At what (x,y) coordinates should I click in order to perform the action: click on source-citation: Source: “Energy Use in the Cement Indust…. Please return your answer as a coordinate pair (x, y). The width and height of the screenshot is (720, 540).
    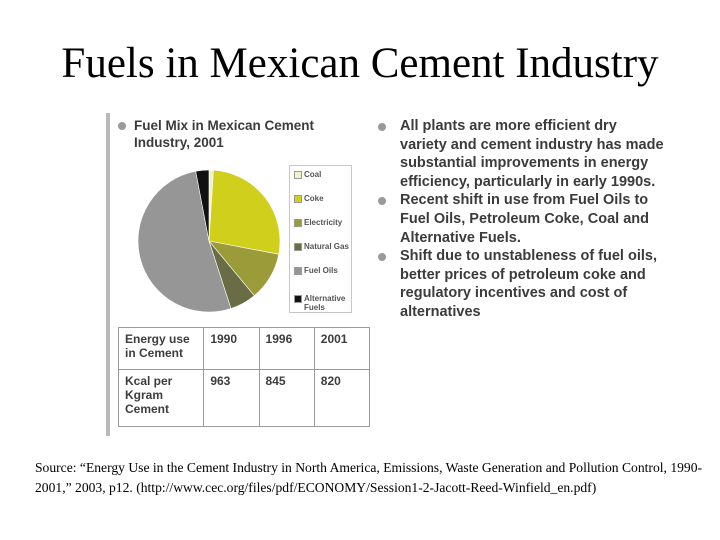
    Looking at the image, I should click on (369, 477).